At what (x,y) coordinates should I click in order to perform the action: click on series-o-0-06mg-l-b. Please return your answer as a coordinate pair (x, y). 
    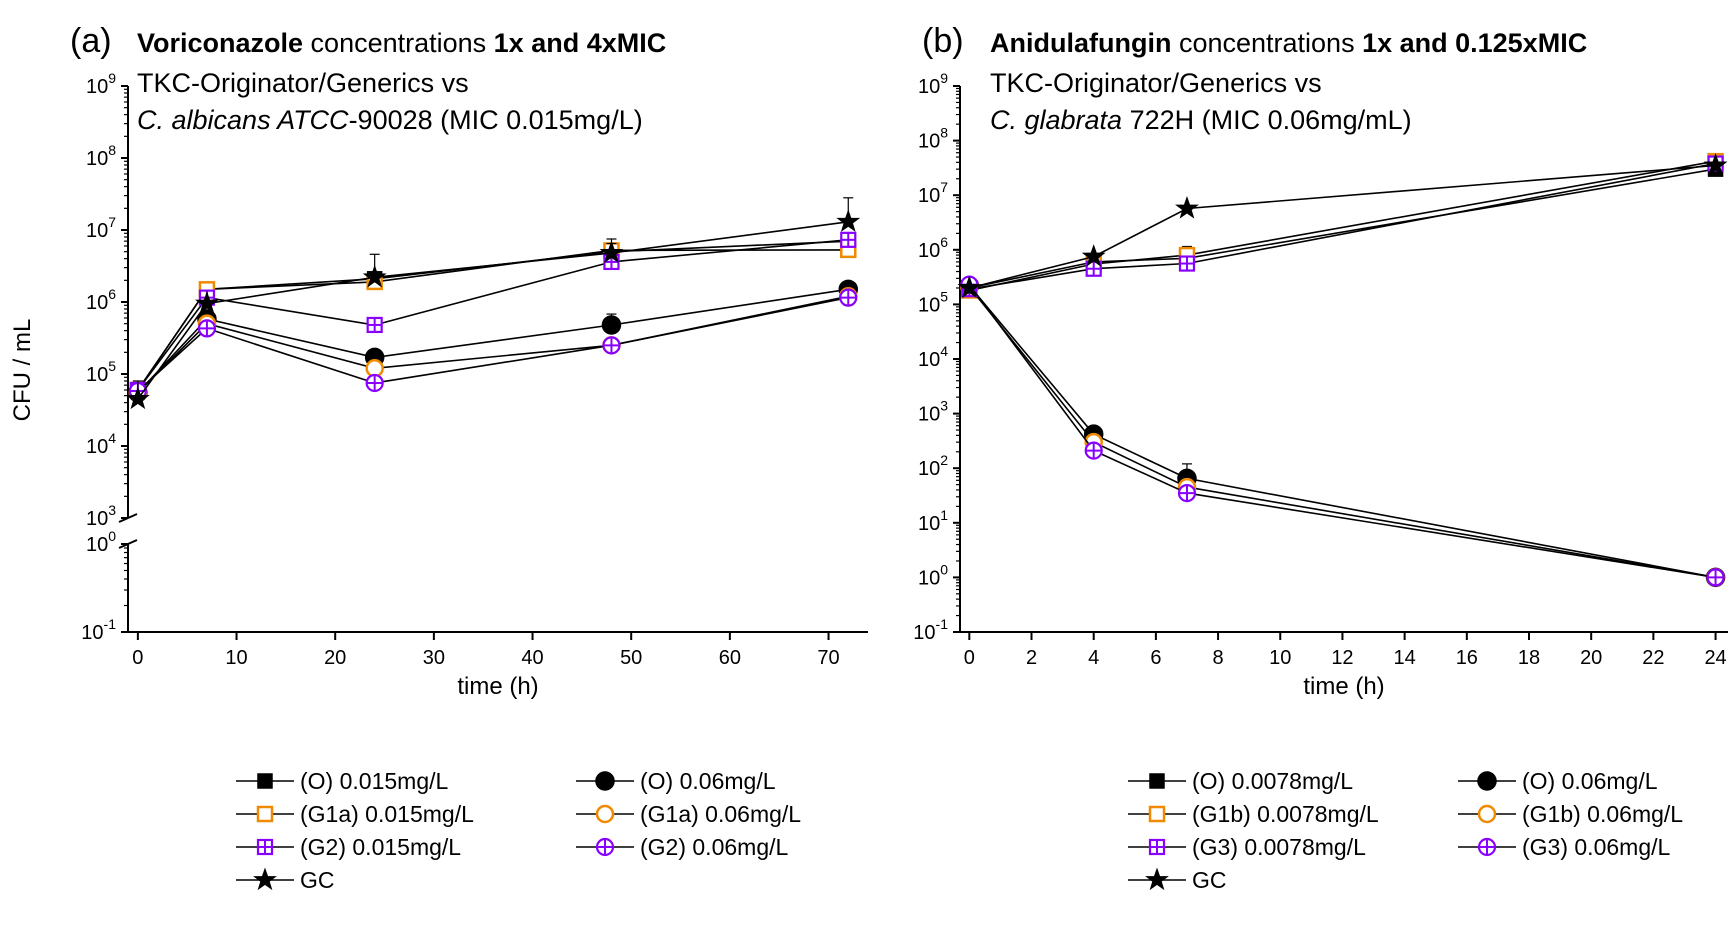
    Looking at the image, I should click on (1342, 431).